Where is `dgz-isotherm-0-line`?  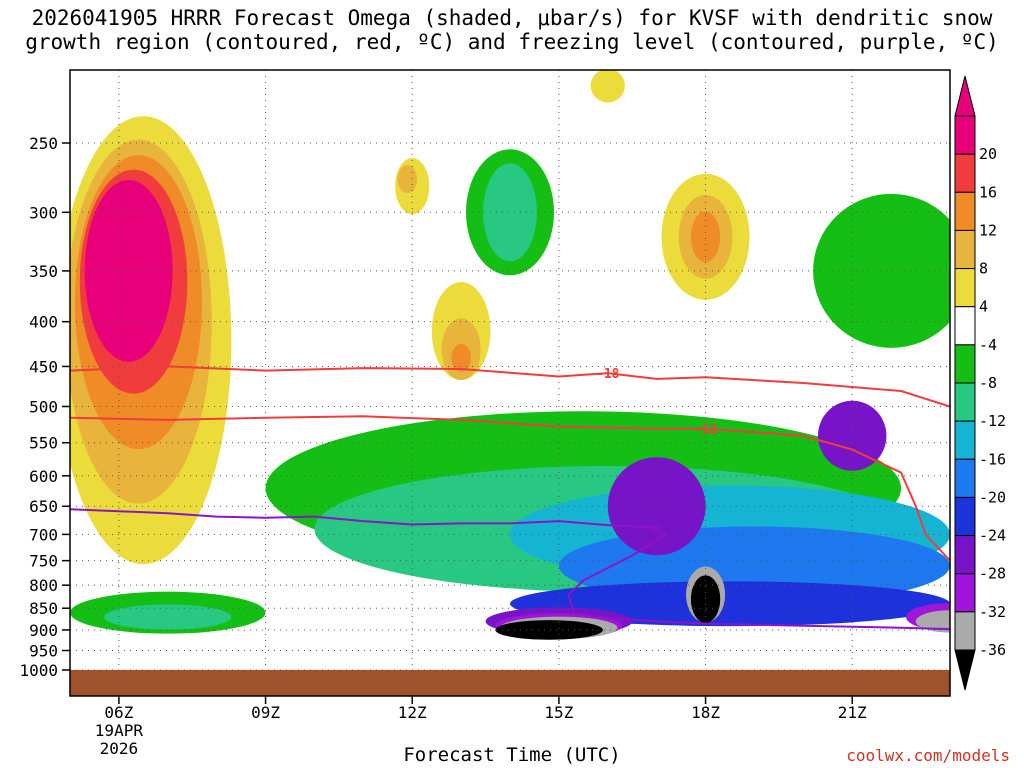
dgz-isotherm-0-line is located at coordinates (510, 386).